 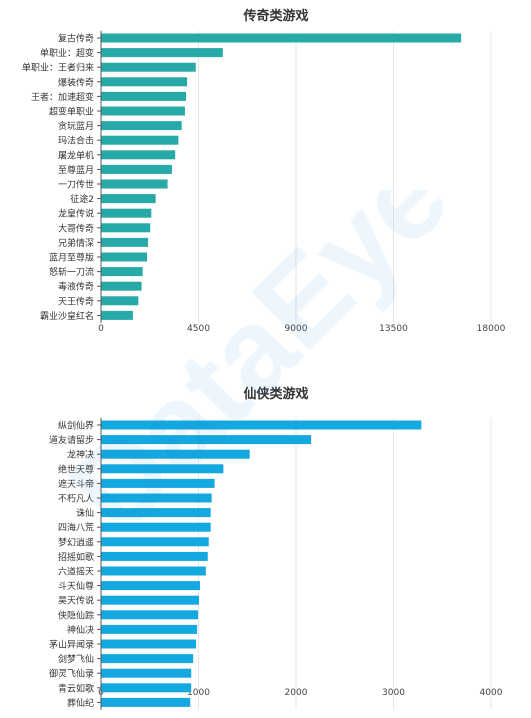 What do you see at coordinates (296, 329) in the screenshot?
I see `x-tick-label: 9000` at bounding box center [296, 329].